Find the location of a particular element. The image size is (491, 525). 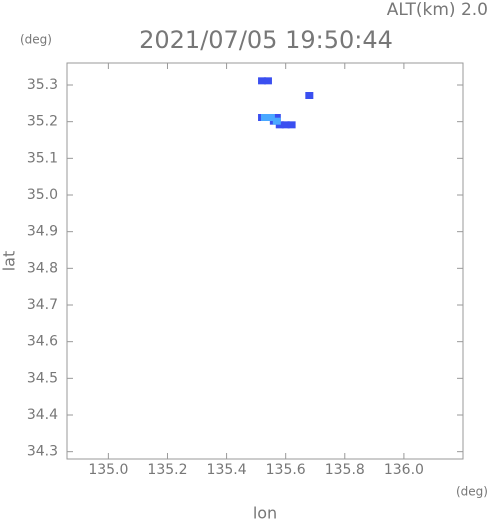

y-tick-label: 35.0 is located at coordinates (42, 195).